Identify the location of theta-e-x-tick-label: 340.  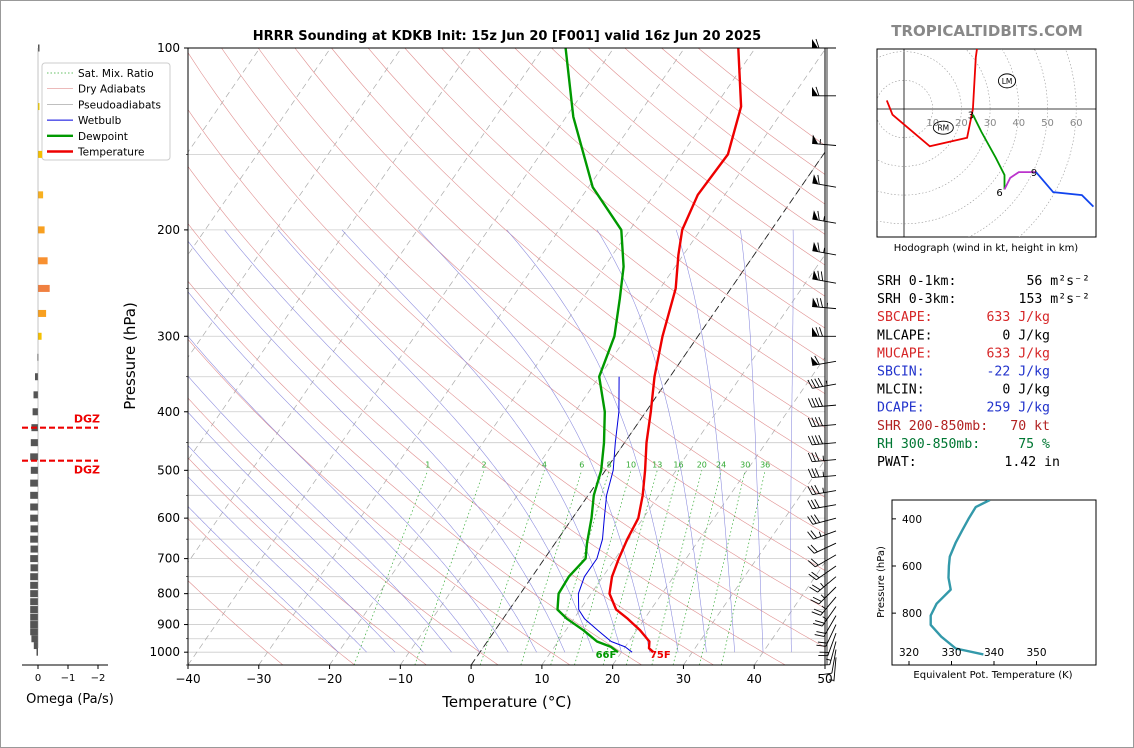
(994, 653).